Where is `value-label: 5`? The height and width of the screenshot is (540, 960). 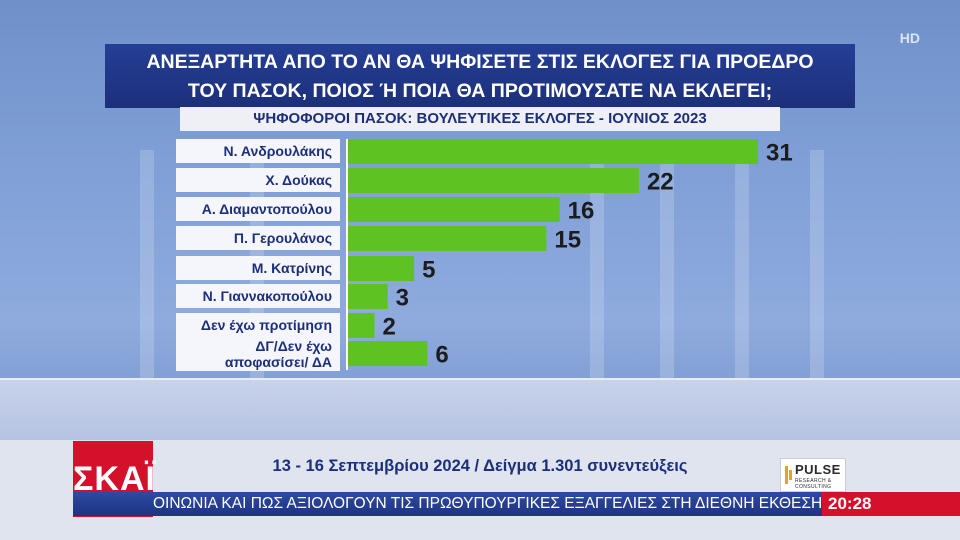 value-label: 5 is located at coordinates (428, 270).